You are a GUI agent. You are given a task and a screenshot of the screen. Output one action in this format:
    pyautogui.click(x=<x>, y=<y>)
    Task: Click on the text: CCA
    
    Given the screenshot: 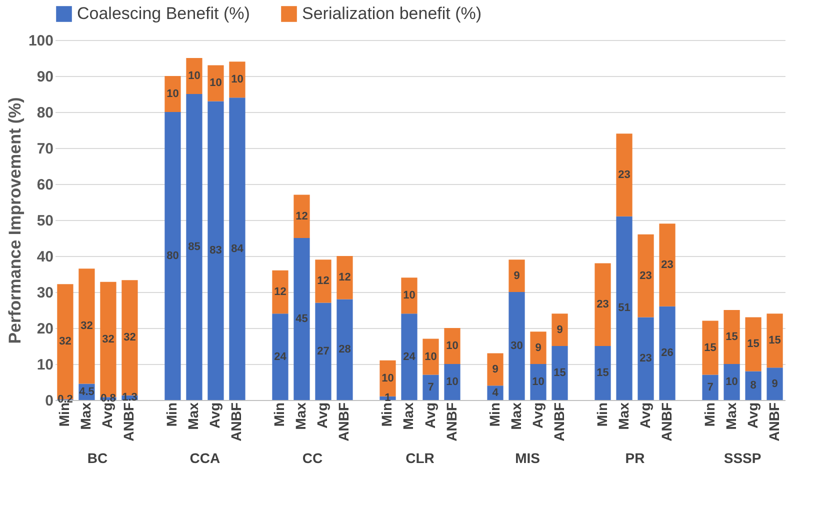 What is the action you would take?
    pyautogui.click(x=205, y=458)
    